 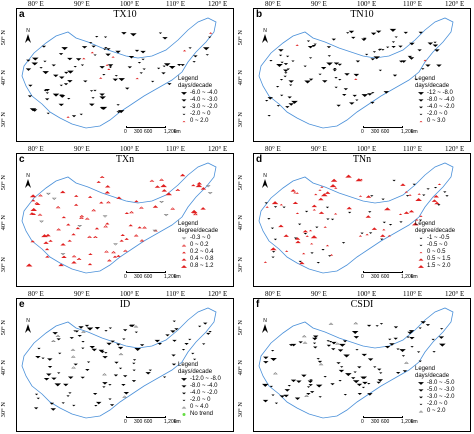 I want to click on scale-label: 300, so click(x=138, y=132).